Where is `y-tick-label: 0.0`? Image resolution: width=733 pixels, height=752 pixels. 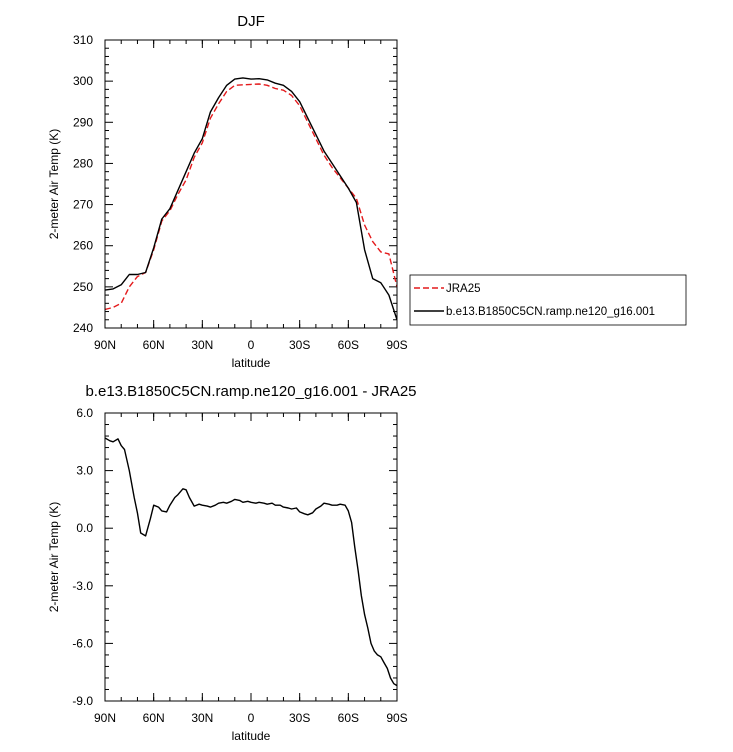 y-tick-label: 0.0 is located at coordinates (84, 528).